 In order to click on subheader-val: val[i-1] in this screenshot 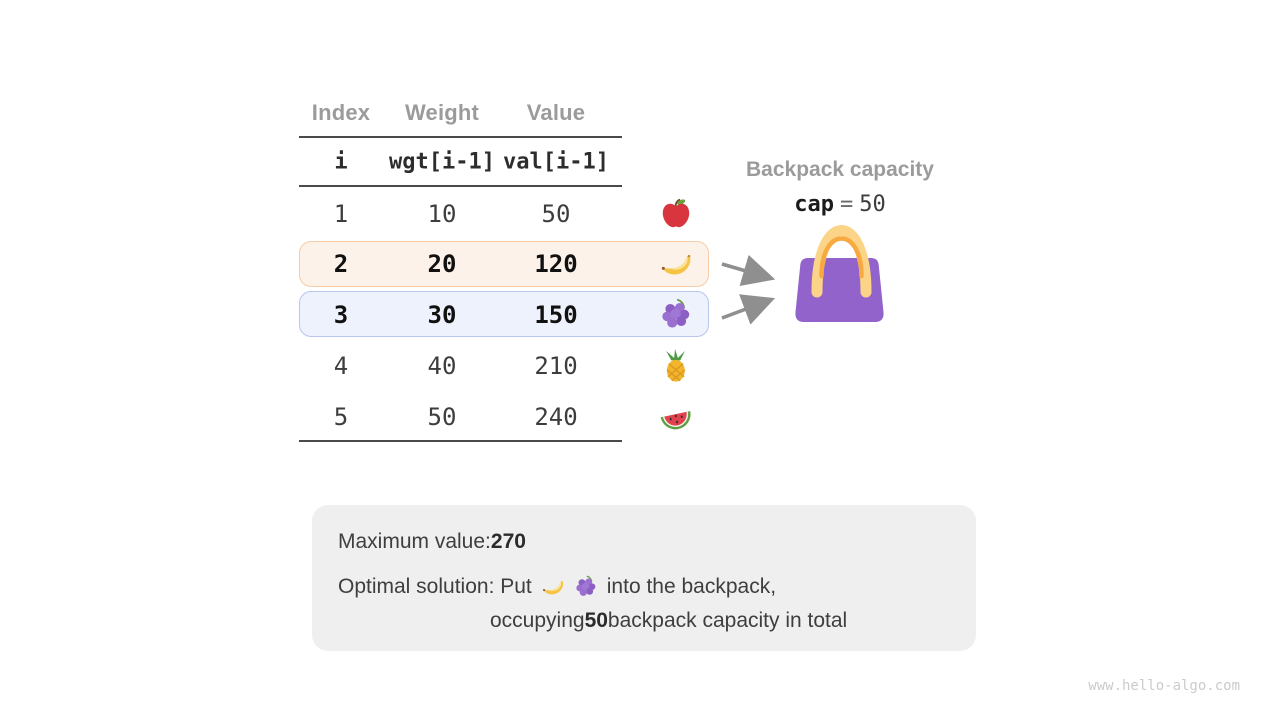, I will do `click(556, 162)`.